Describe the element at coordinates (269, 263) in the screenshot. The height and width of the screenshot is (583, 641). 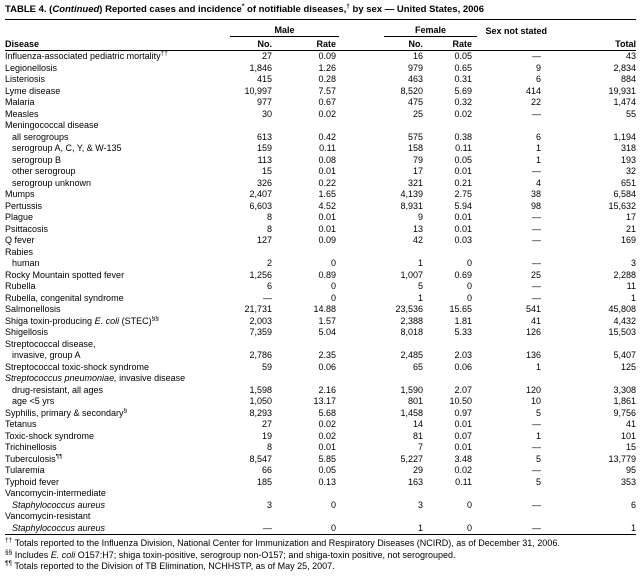
I see `male-no-cell: 2` at that location.